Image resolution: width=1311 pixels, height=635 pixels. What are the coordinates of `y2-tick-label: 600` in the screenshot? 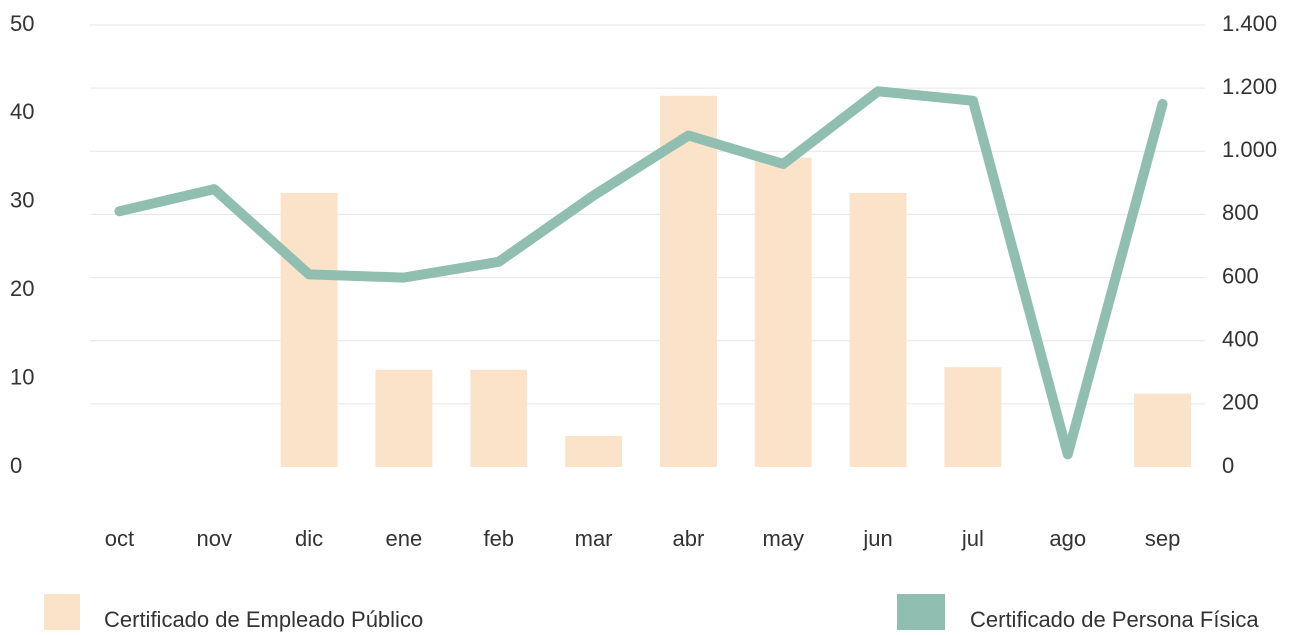 It's located at (1240, 275).